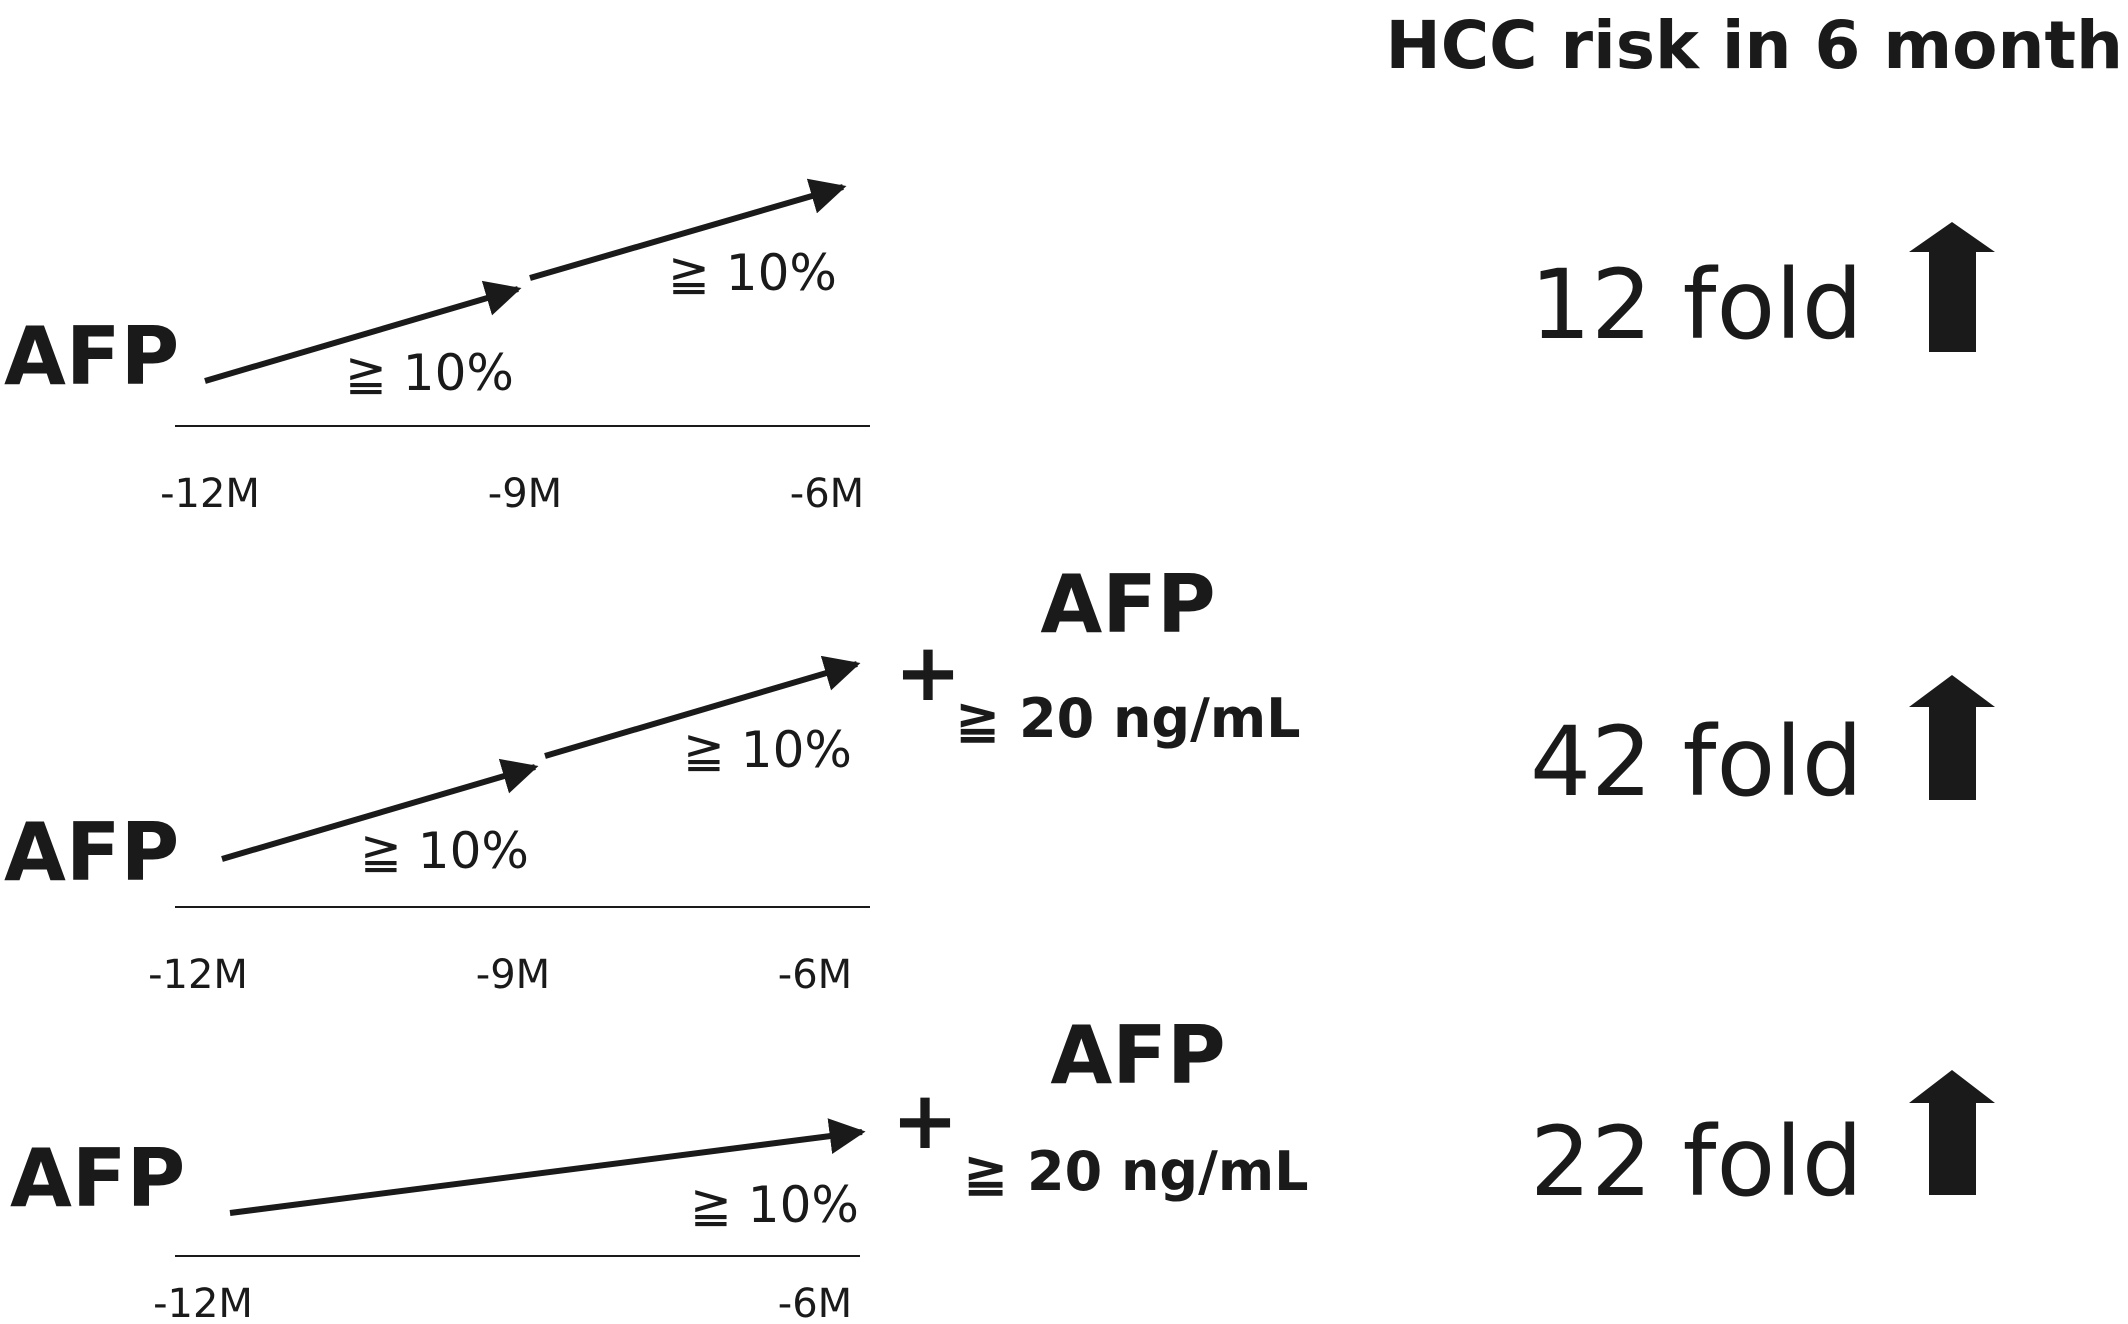 The width and height of the screenshot is (2128, 1324). What do you see at coordinates (1127, 604) in the screenshot?
I see `panel-2-extra-afp-label: AFP` at bounding box center [1127, 604].